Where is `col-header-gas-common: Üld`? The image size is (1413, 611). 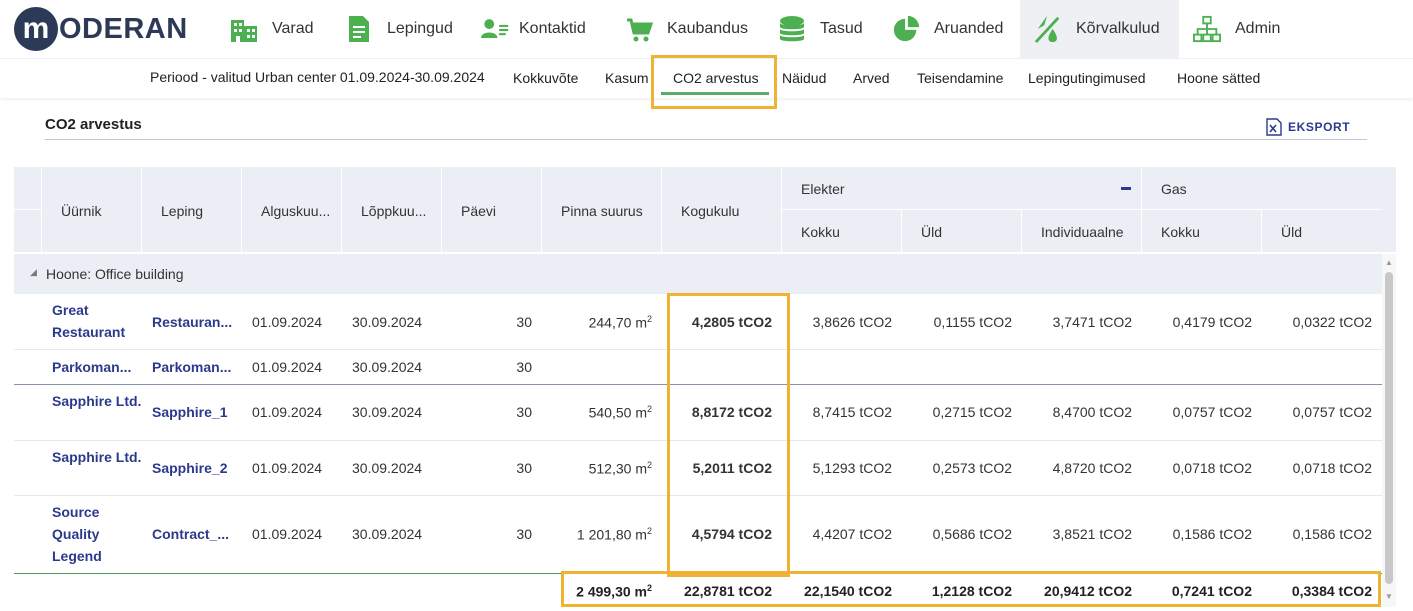 col-header-gas-common: Üld is located at coordinates (1292, 232).